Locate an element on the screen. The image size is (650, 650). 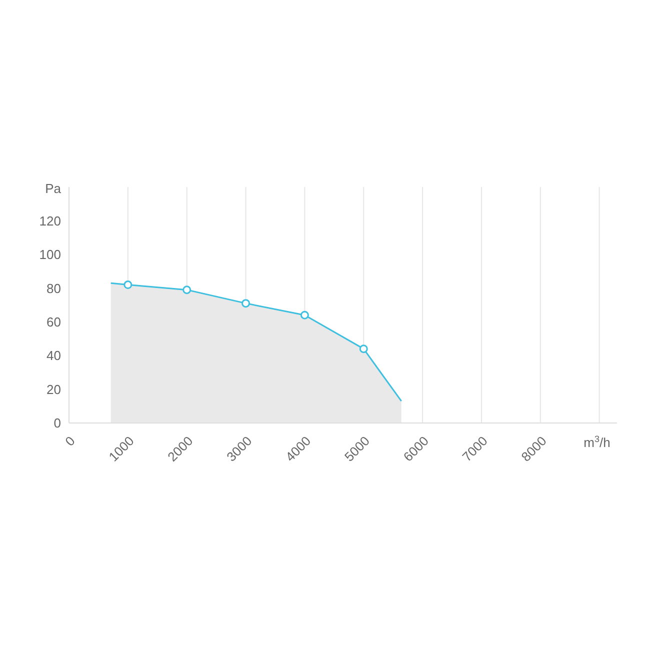
y-tick-label: 80 is located at coordinates (53, 288).